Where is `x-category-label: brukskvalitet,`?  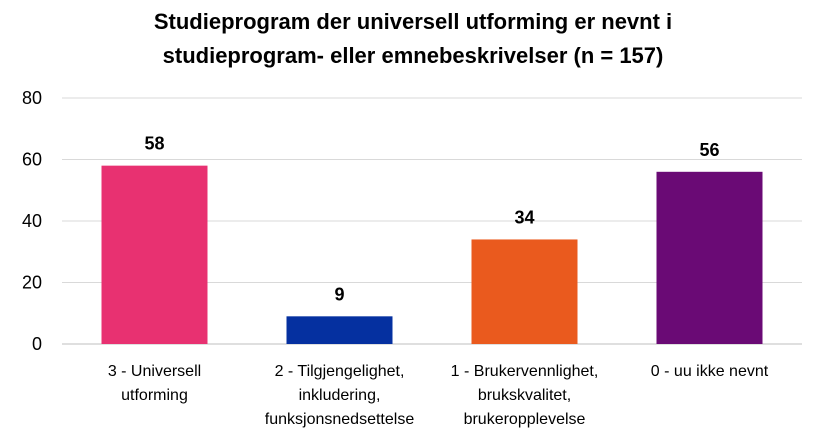 x-category-label: brukskvalitet, is located at coordinates (524, 395).